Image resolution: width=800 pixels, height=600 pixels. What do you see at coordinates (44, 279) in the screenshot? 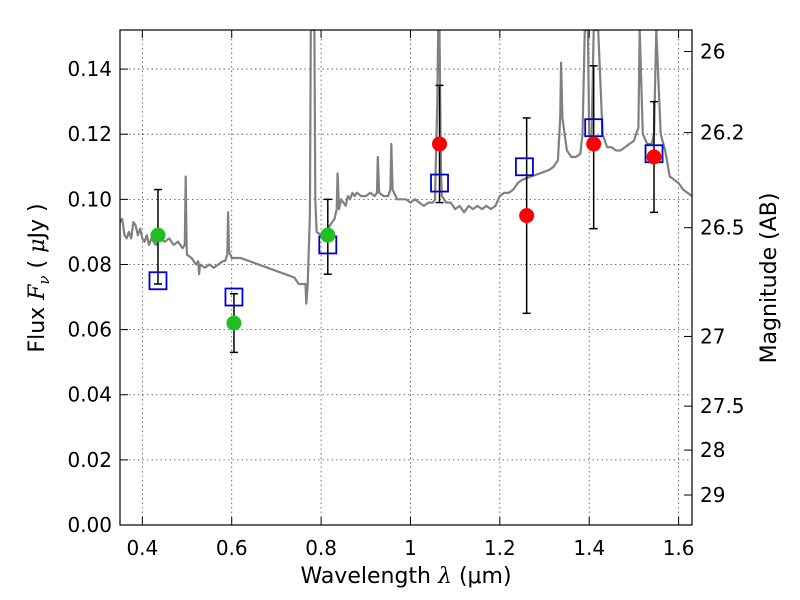
I see `y-axis-subscript: ν` at bounding box center [44, 279].